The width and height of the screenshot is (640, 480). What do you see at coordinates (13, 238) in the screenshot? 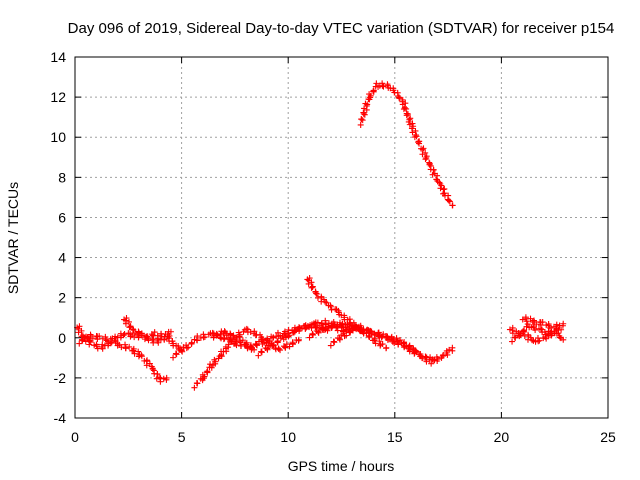
I see `y-axis-label: SDTVAR / TECUs` at bounding box center [13, 238].